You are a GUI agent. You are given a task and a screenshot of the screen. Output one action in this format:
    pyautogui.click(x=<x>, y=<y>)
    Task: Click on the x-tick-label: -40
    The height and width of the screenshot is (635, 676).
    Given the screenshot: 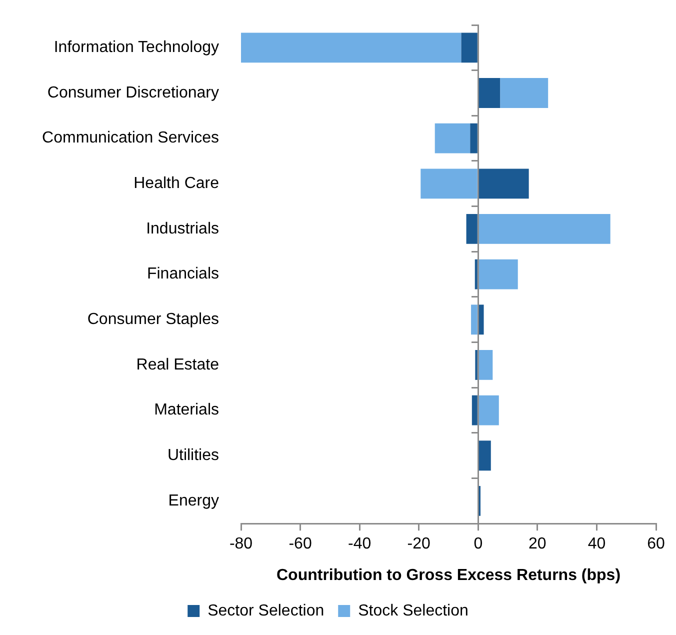 What is the action you would take?
    pyautogui.click(x=360, y=544)
    